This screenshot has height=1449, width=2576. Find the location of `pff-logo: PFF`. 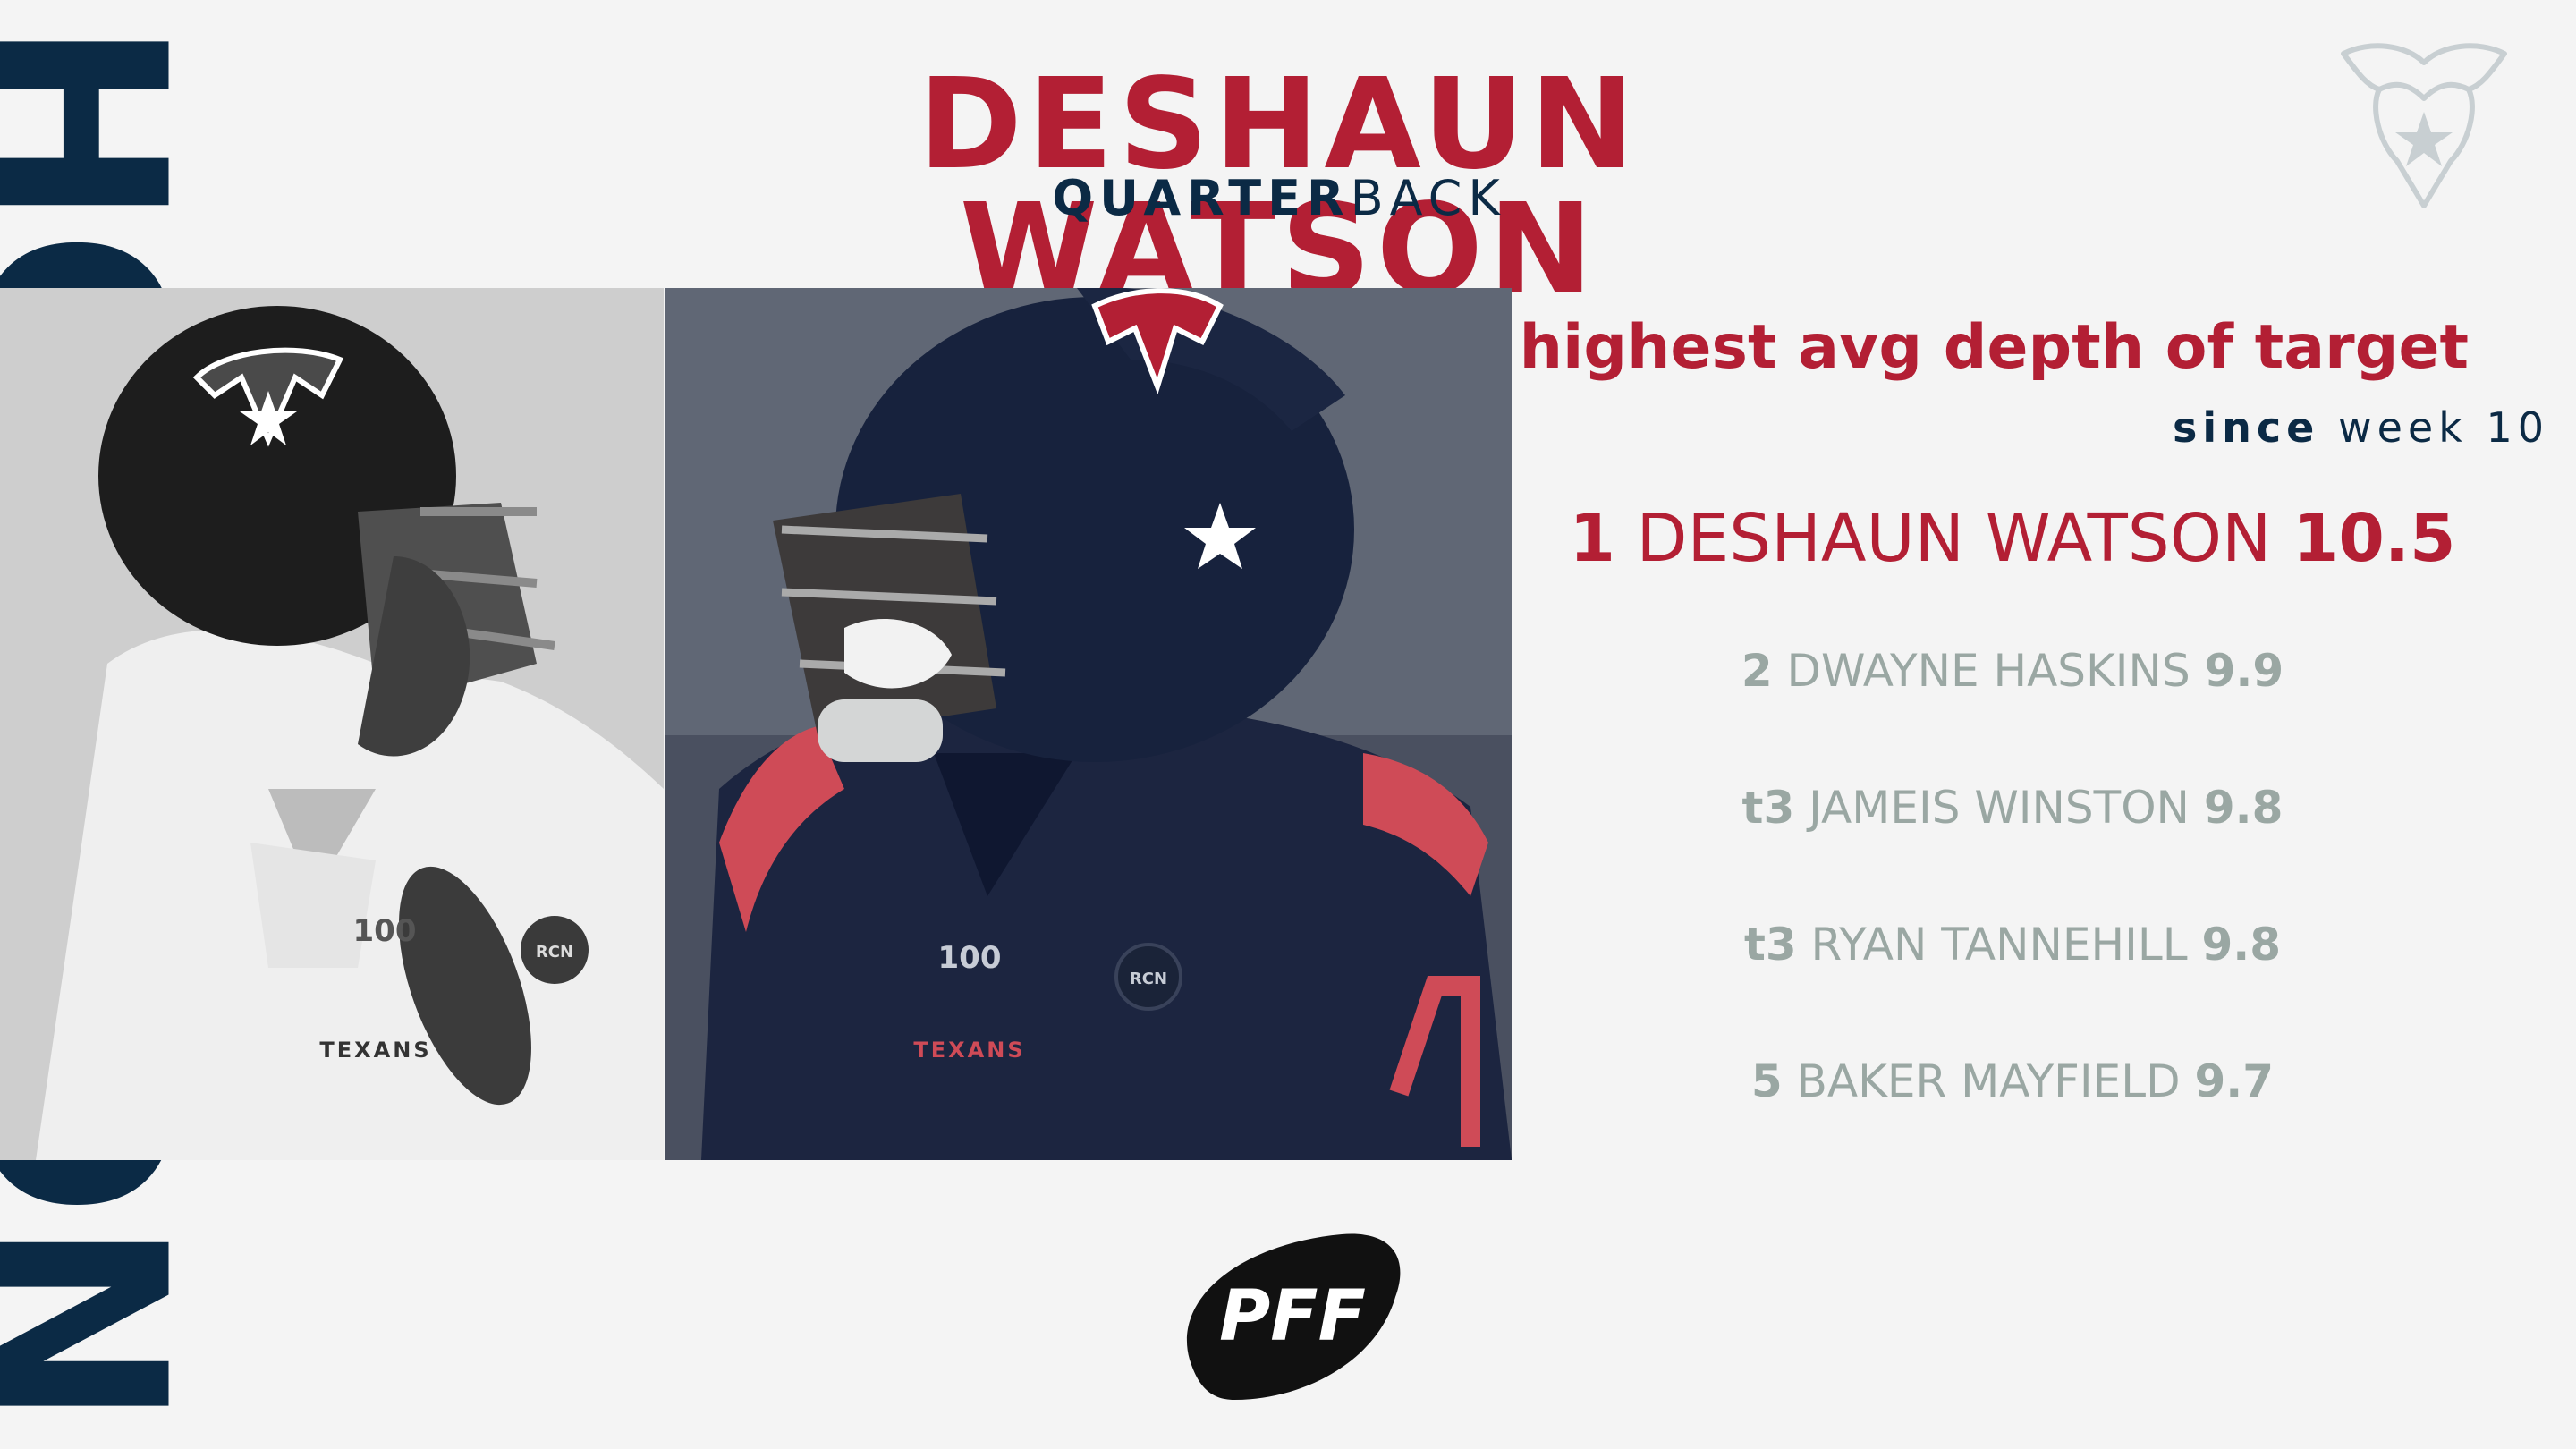

pff-logo: PFF is located at coordinates (1293, 1316).